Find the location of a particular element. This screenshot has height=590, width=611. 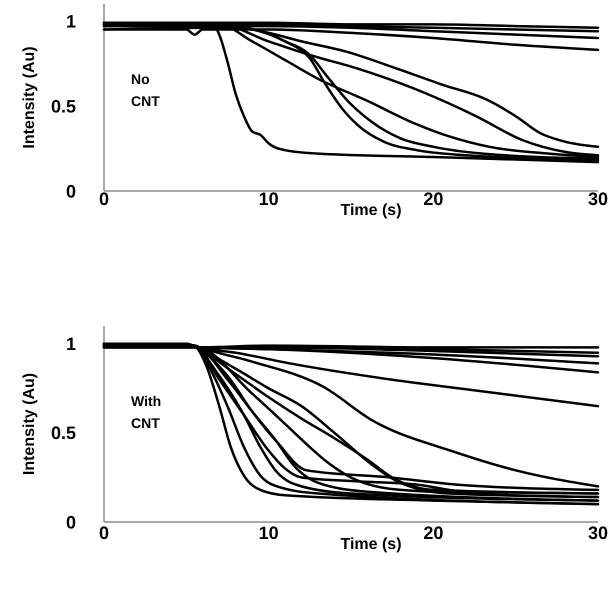

annotation: With CNT is located at coordinates (146, 412).